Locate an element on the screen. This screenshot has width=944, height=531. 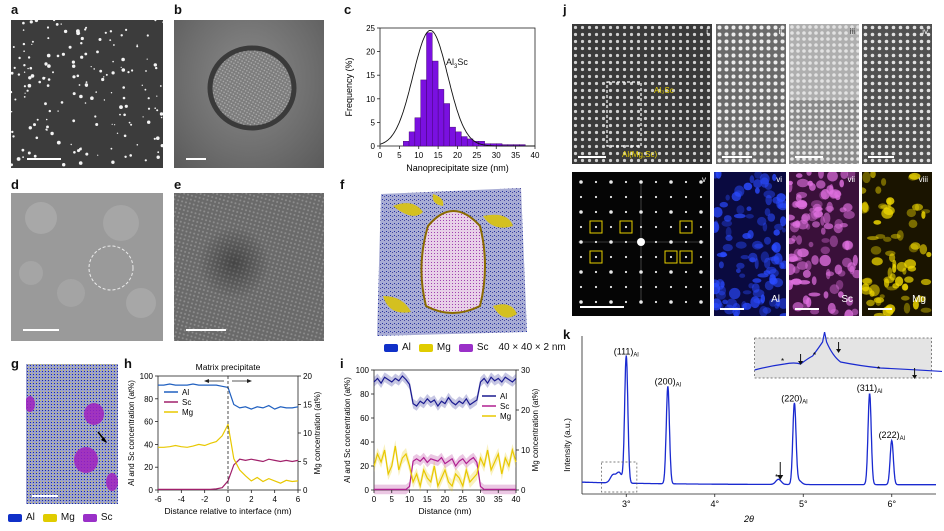
x-tick-label: 30 is located at coordinates (496, 155).